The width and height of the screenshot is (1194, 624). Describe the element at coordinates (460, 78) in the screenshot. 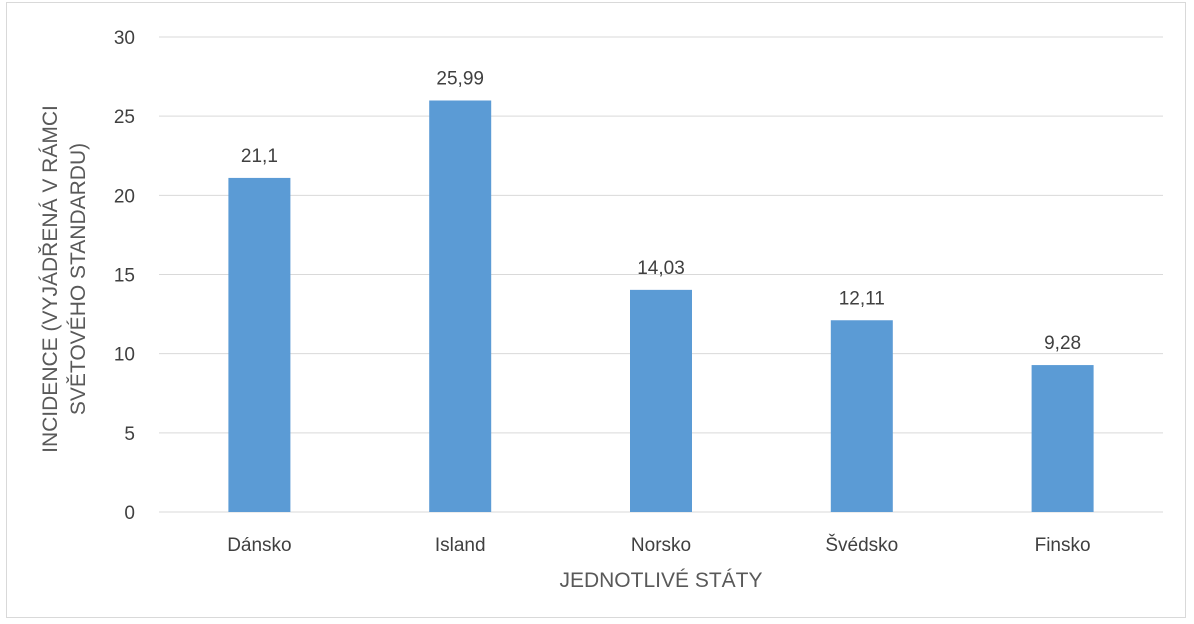

I see `data-label: 25,99` at that location.